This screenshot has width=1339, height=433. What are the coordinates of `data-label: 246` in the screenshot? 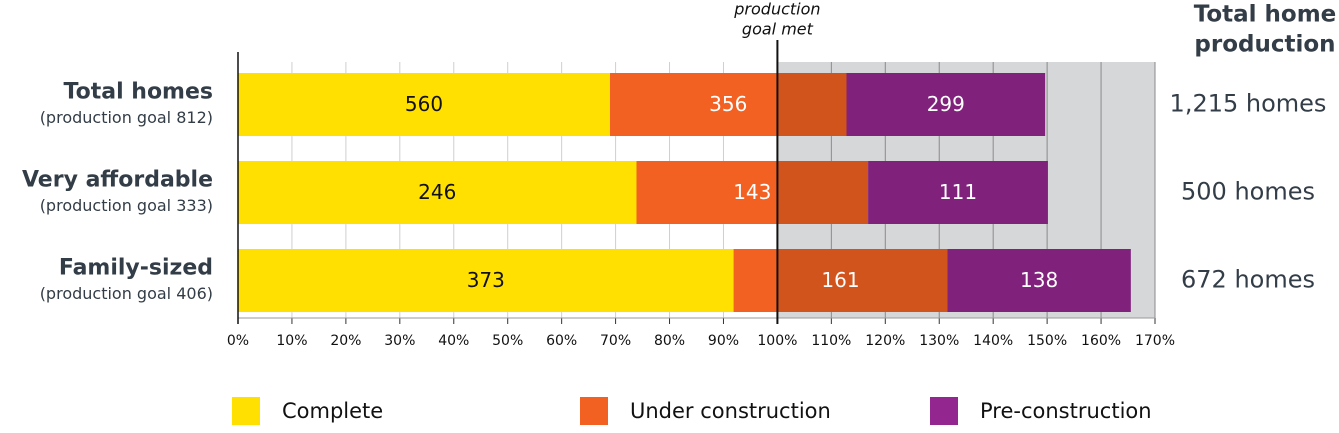 It's located at (437, 192).